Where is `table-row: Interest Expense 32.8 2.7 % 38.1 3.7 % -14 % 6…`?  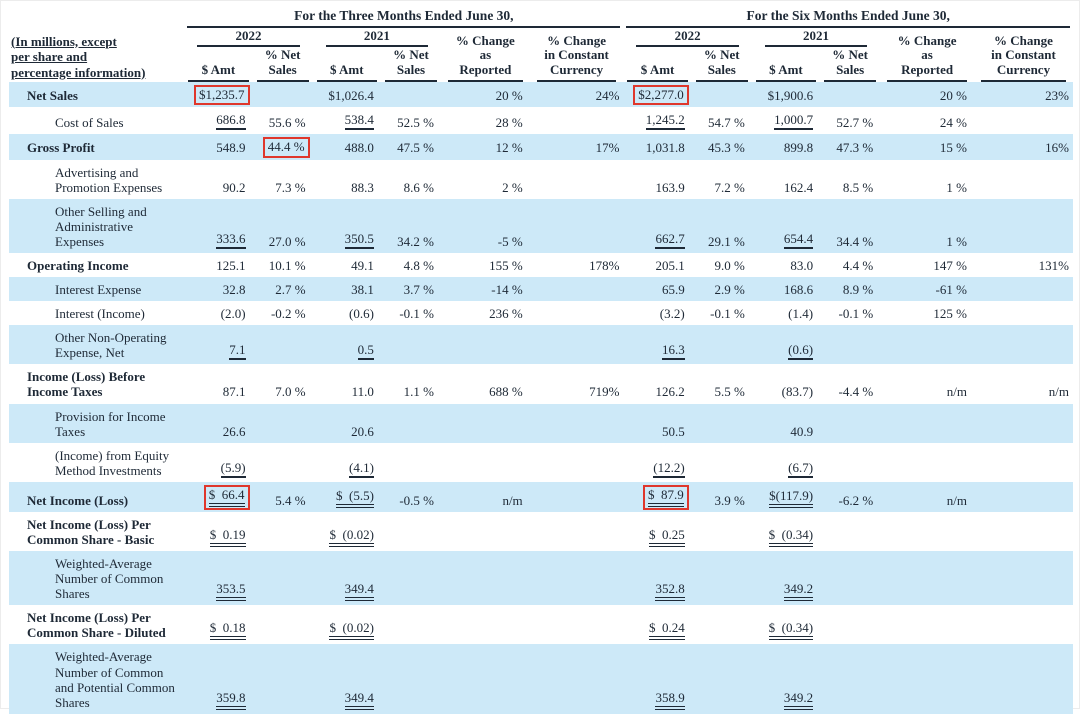 table-row: Interest Expense 32.8 2.7 % 38.1 3.7 % -14 % 6… is located at coordinates (541, 289).